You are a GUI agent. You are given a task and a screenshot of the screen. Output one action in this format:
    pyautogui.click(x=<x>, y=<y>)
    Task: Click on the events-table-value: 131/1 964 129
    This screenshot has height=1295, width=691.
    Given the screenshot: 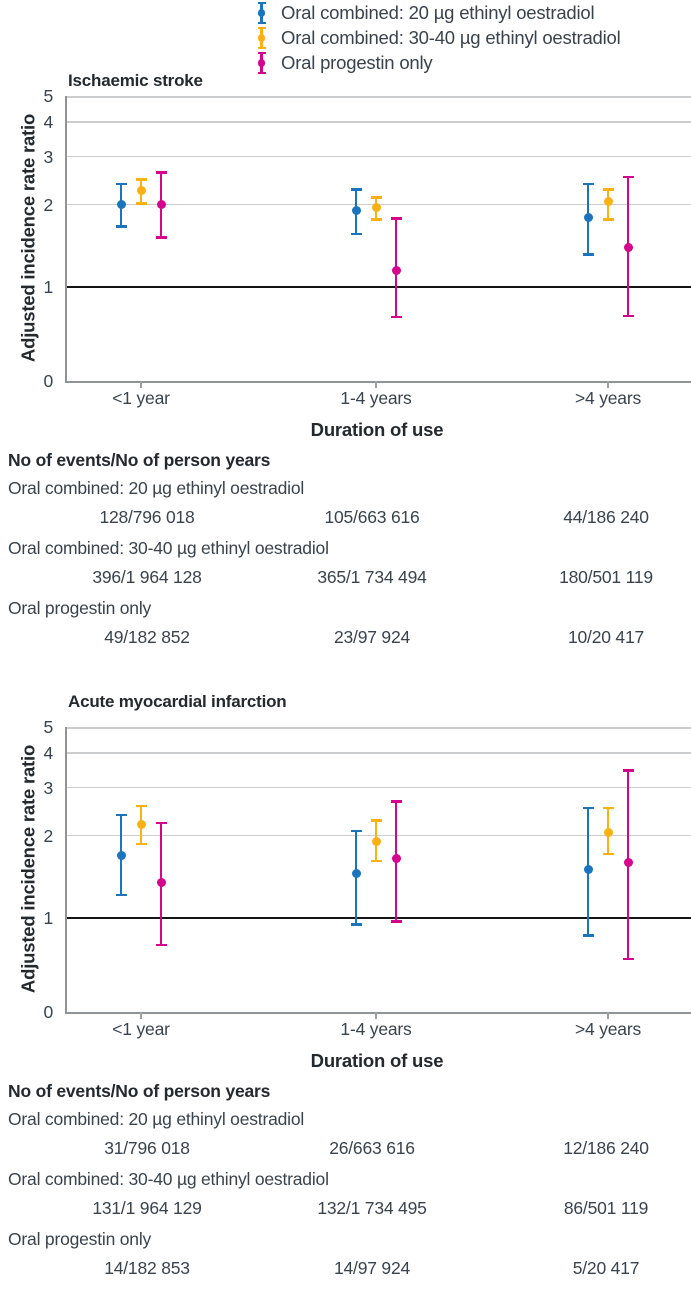 What is the action you would take?
    pyautogui.click(x=147, y=1208)
    